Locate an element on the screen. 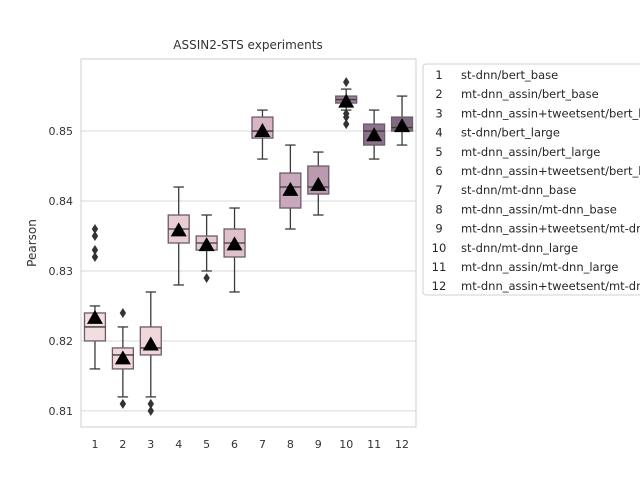 Image resolution: width=640 pixels, height=480 pixels. legend-number: 12 is located at coordinates (439, 286).